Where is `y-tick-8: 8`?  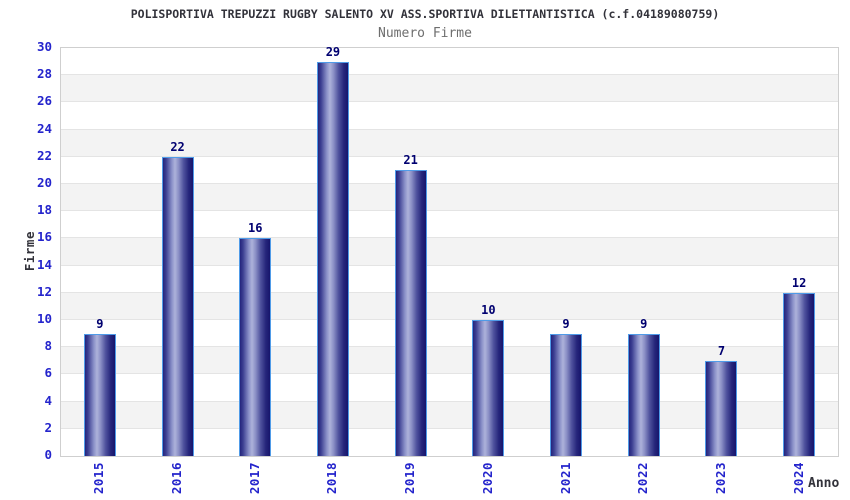 y-tick-8: 8 is located at coordinates (48, 346).